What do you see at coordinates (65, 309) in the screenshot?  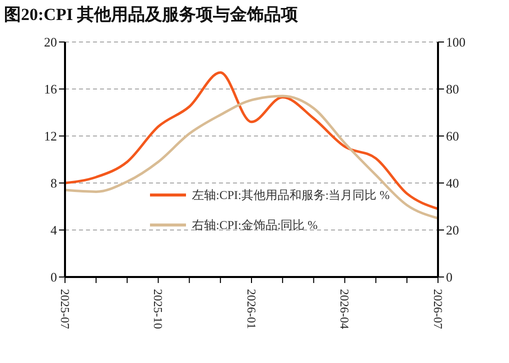 I see `x-tick-label: 2025-07` at bounding box center [65, 309].